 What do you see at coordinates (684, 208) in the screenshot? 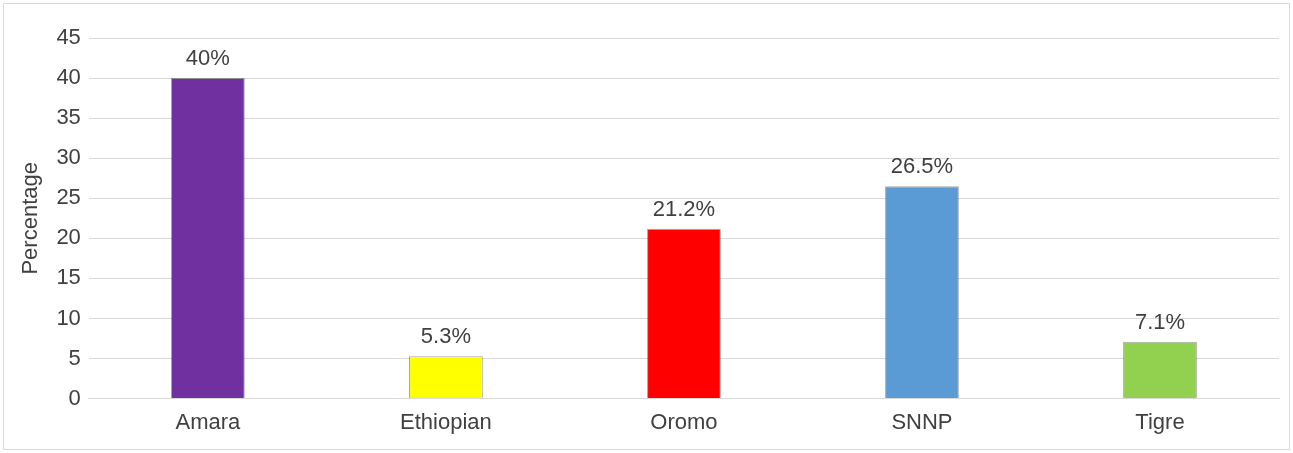
I see `data-label: 21.2%` at bounding box center [684, 208].